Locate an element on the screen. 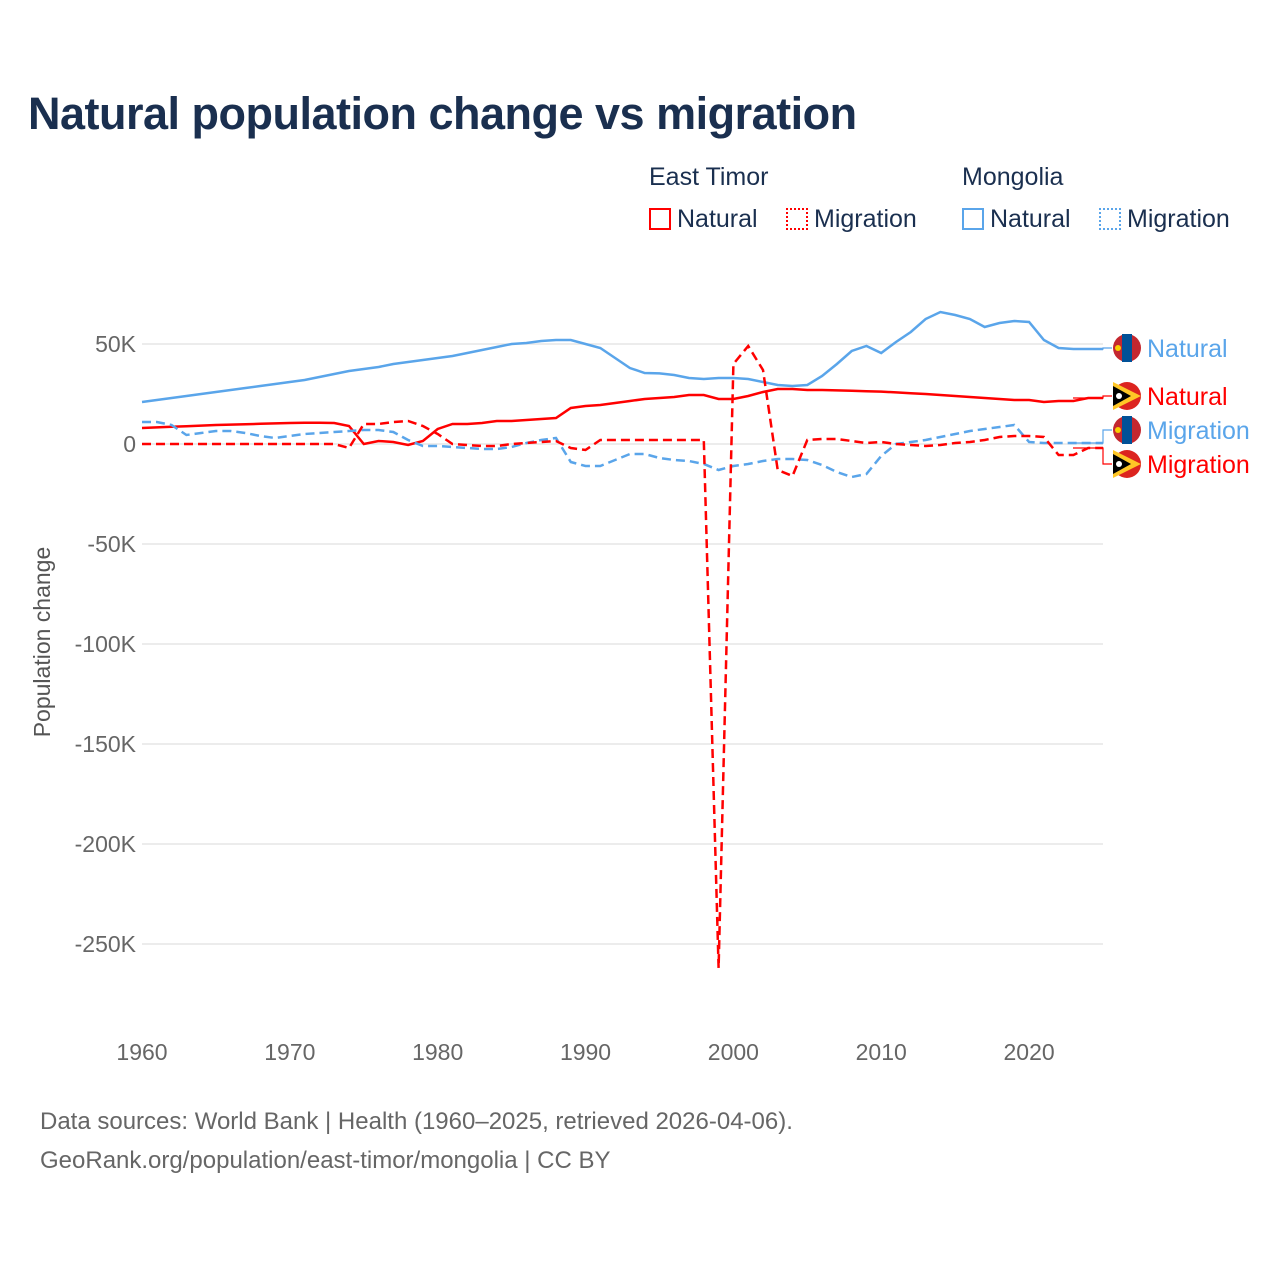 The image size is (1280, 1280). y-axis-label: Population change is located at coordinates (42, 642).